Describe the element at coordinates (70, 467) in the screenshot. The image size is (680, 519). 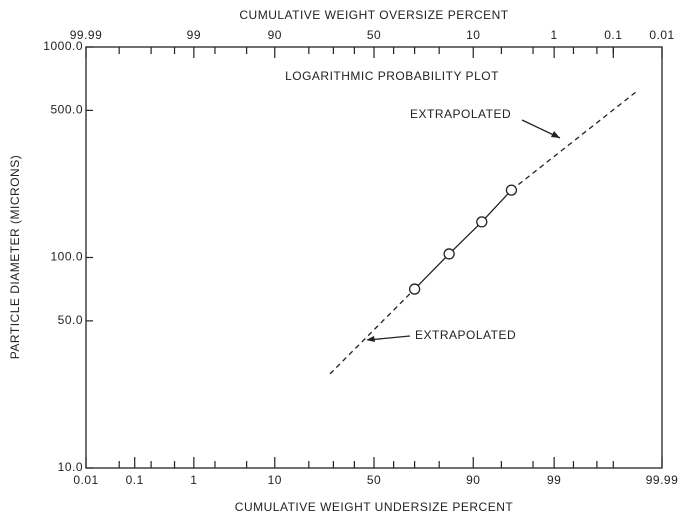
I see `y-tick-label: 10.0` at that location.